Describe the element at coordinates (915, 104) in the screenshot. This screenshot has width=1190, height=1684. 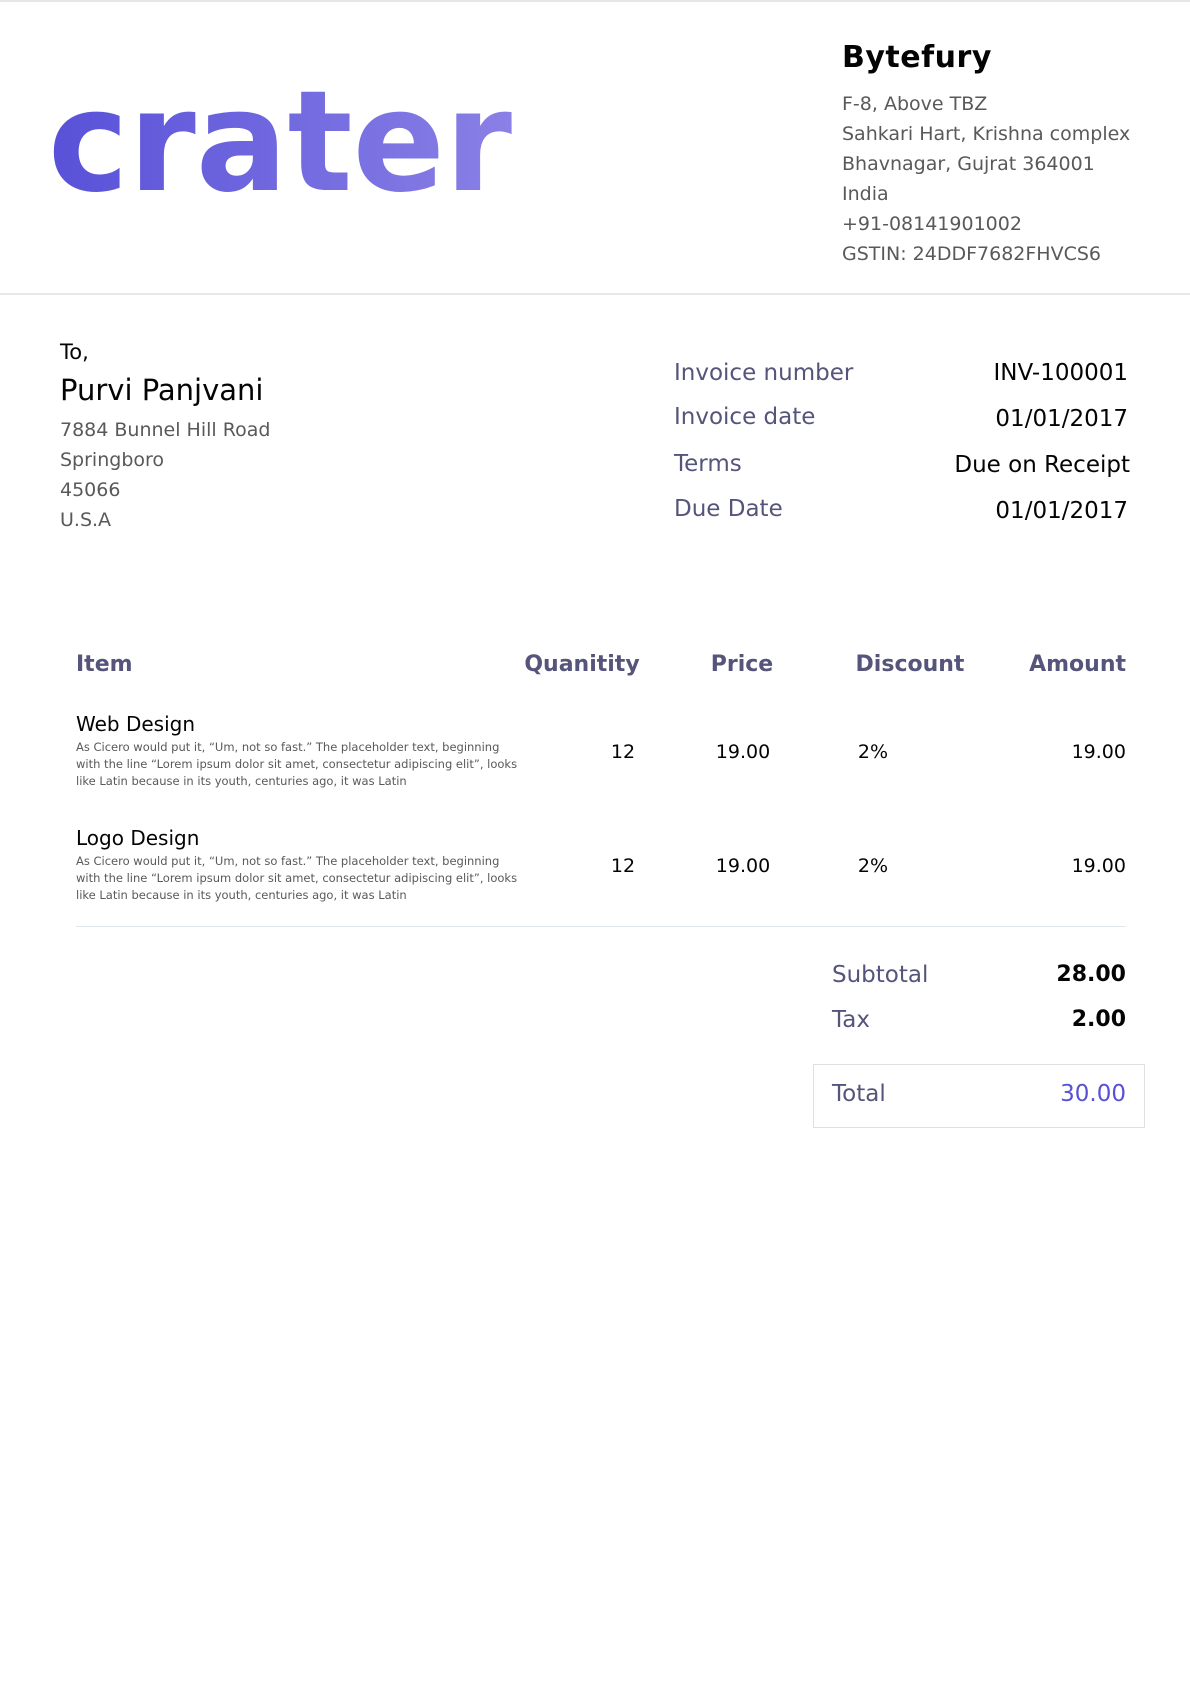
I see `company-address-line: F-8, Above TBZ` at that location.